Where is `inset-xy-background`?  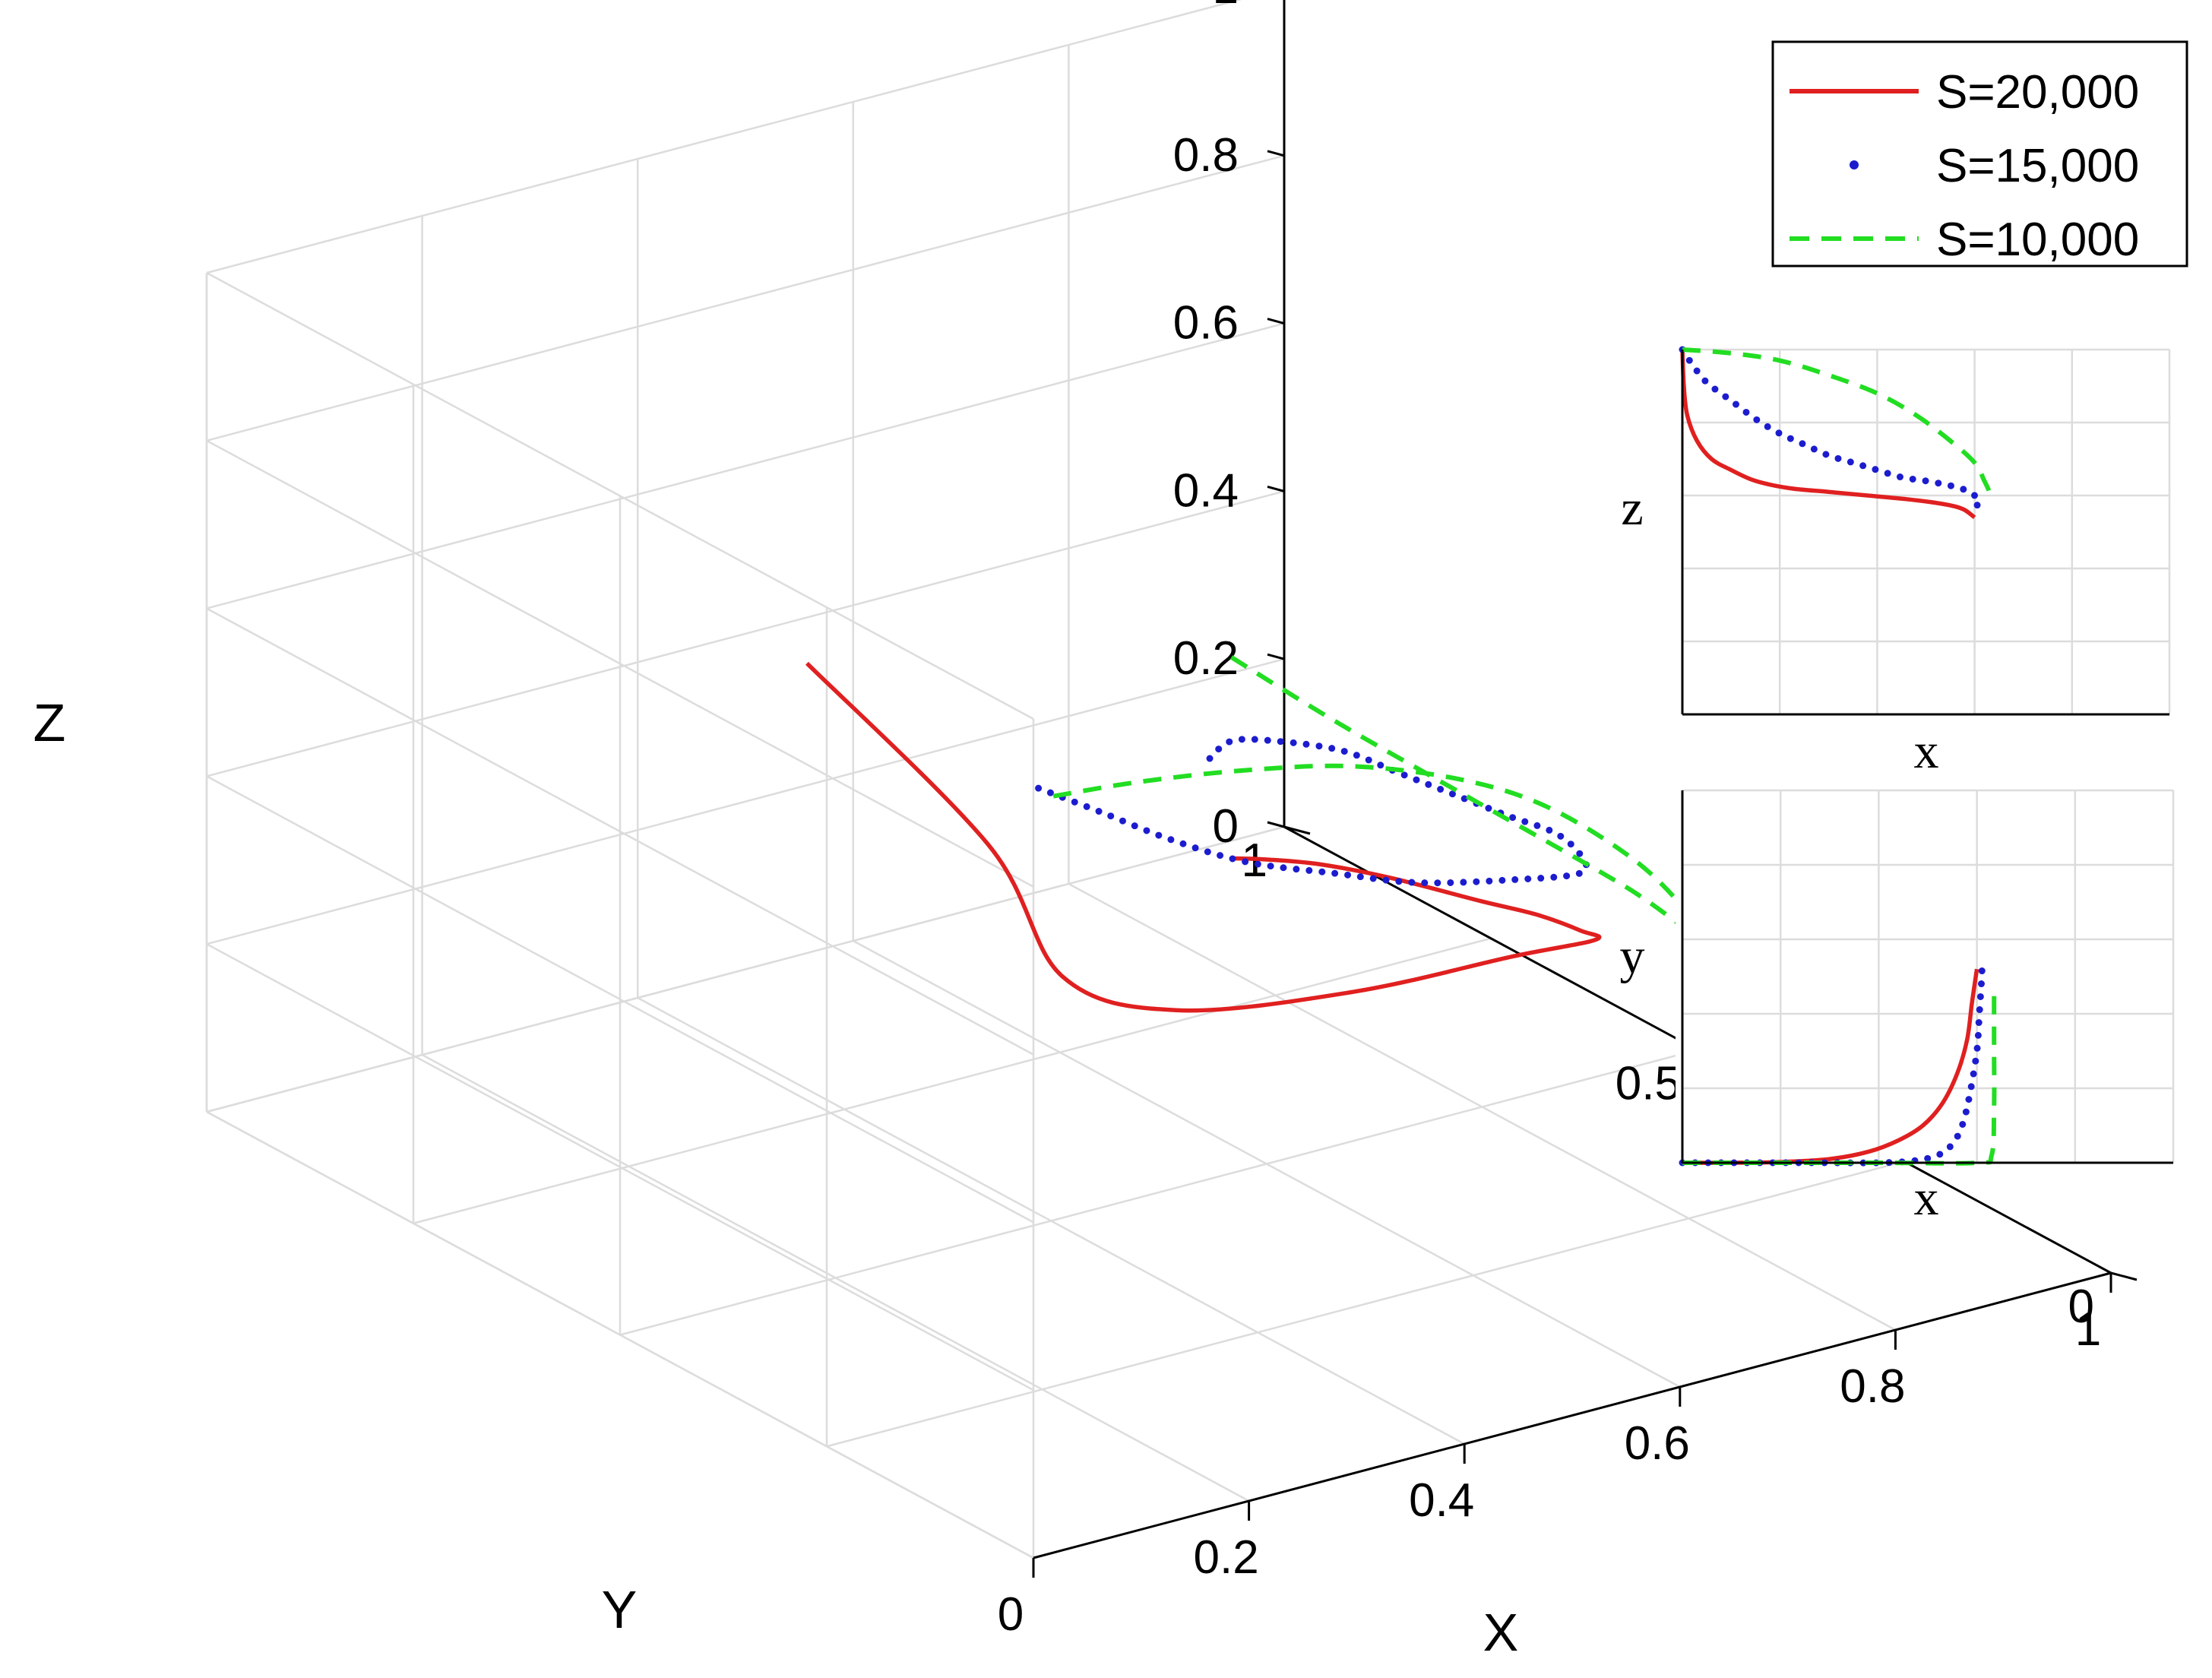
inset-xy-background is located at coordinates (1922, 976).